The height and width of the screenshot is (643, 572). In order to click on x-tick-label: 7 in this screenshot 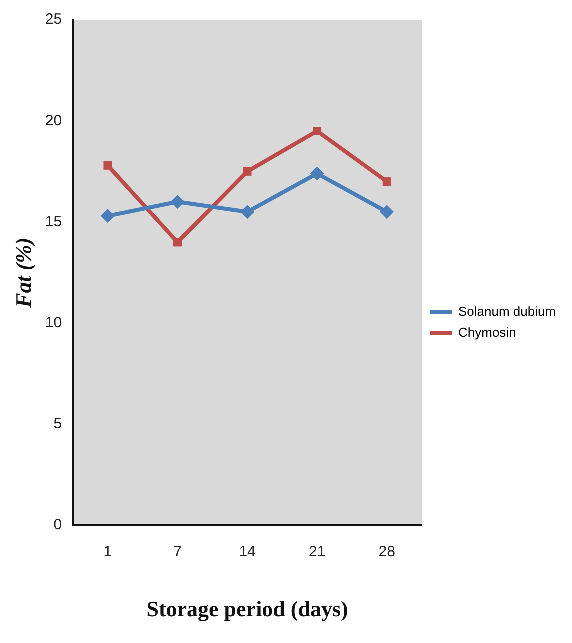, I will do `click(178, 552)`.